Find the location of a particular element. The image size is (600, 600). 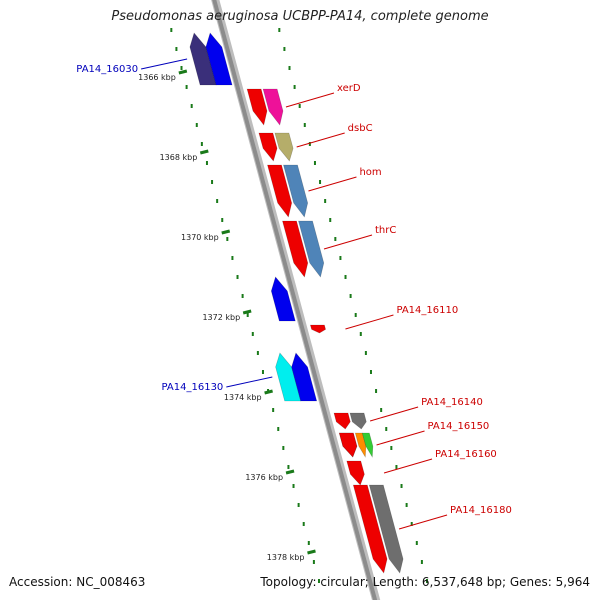

accession-text: Accession: NC_008463 is located at coordinates (77, 582).